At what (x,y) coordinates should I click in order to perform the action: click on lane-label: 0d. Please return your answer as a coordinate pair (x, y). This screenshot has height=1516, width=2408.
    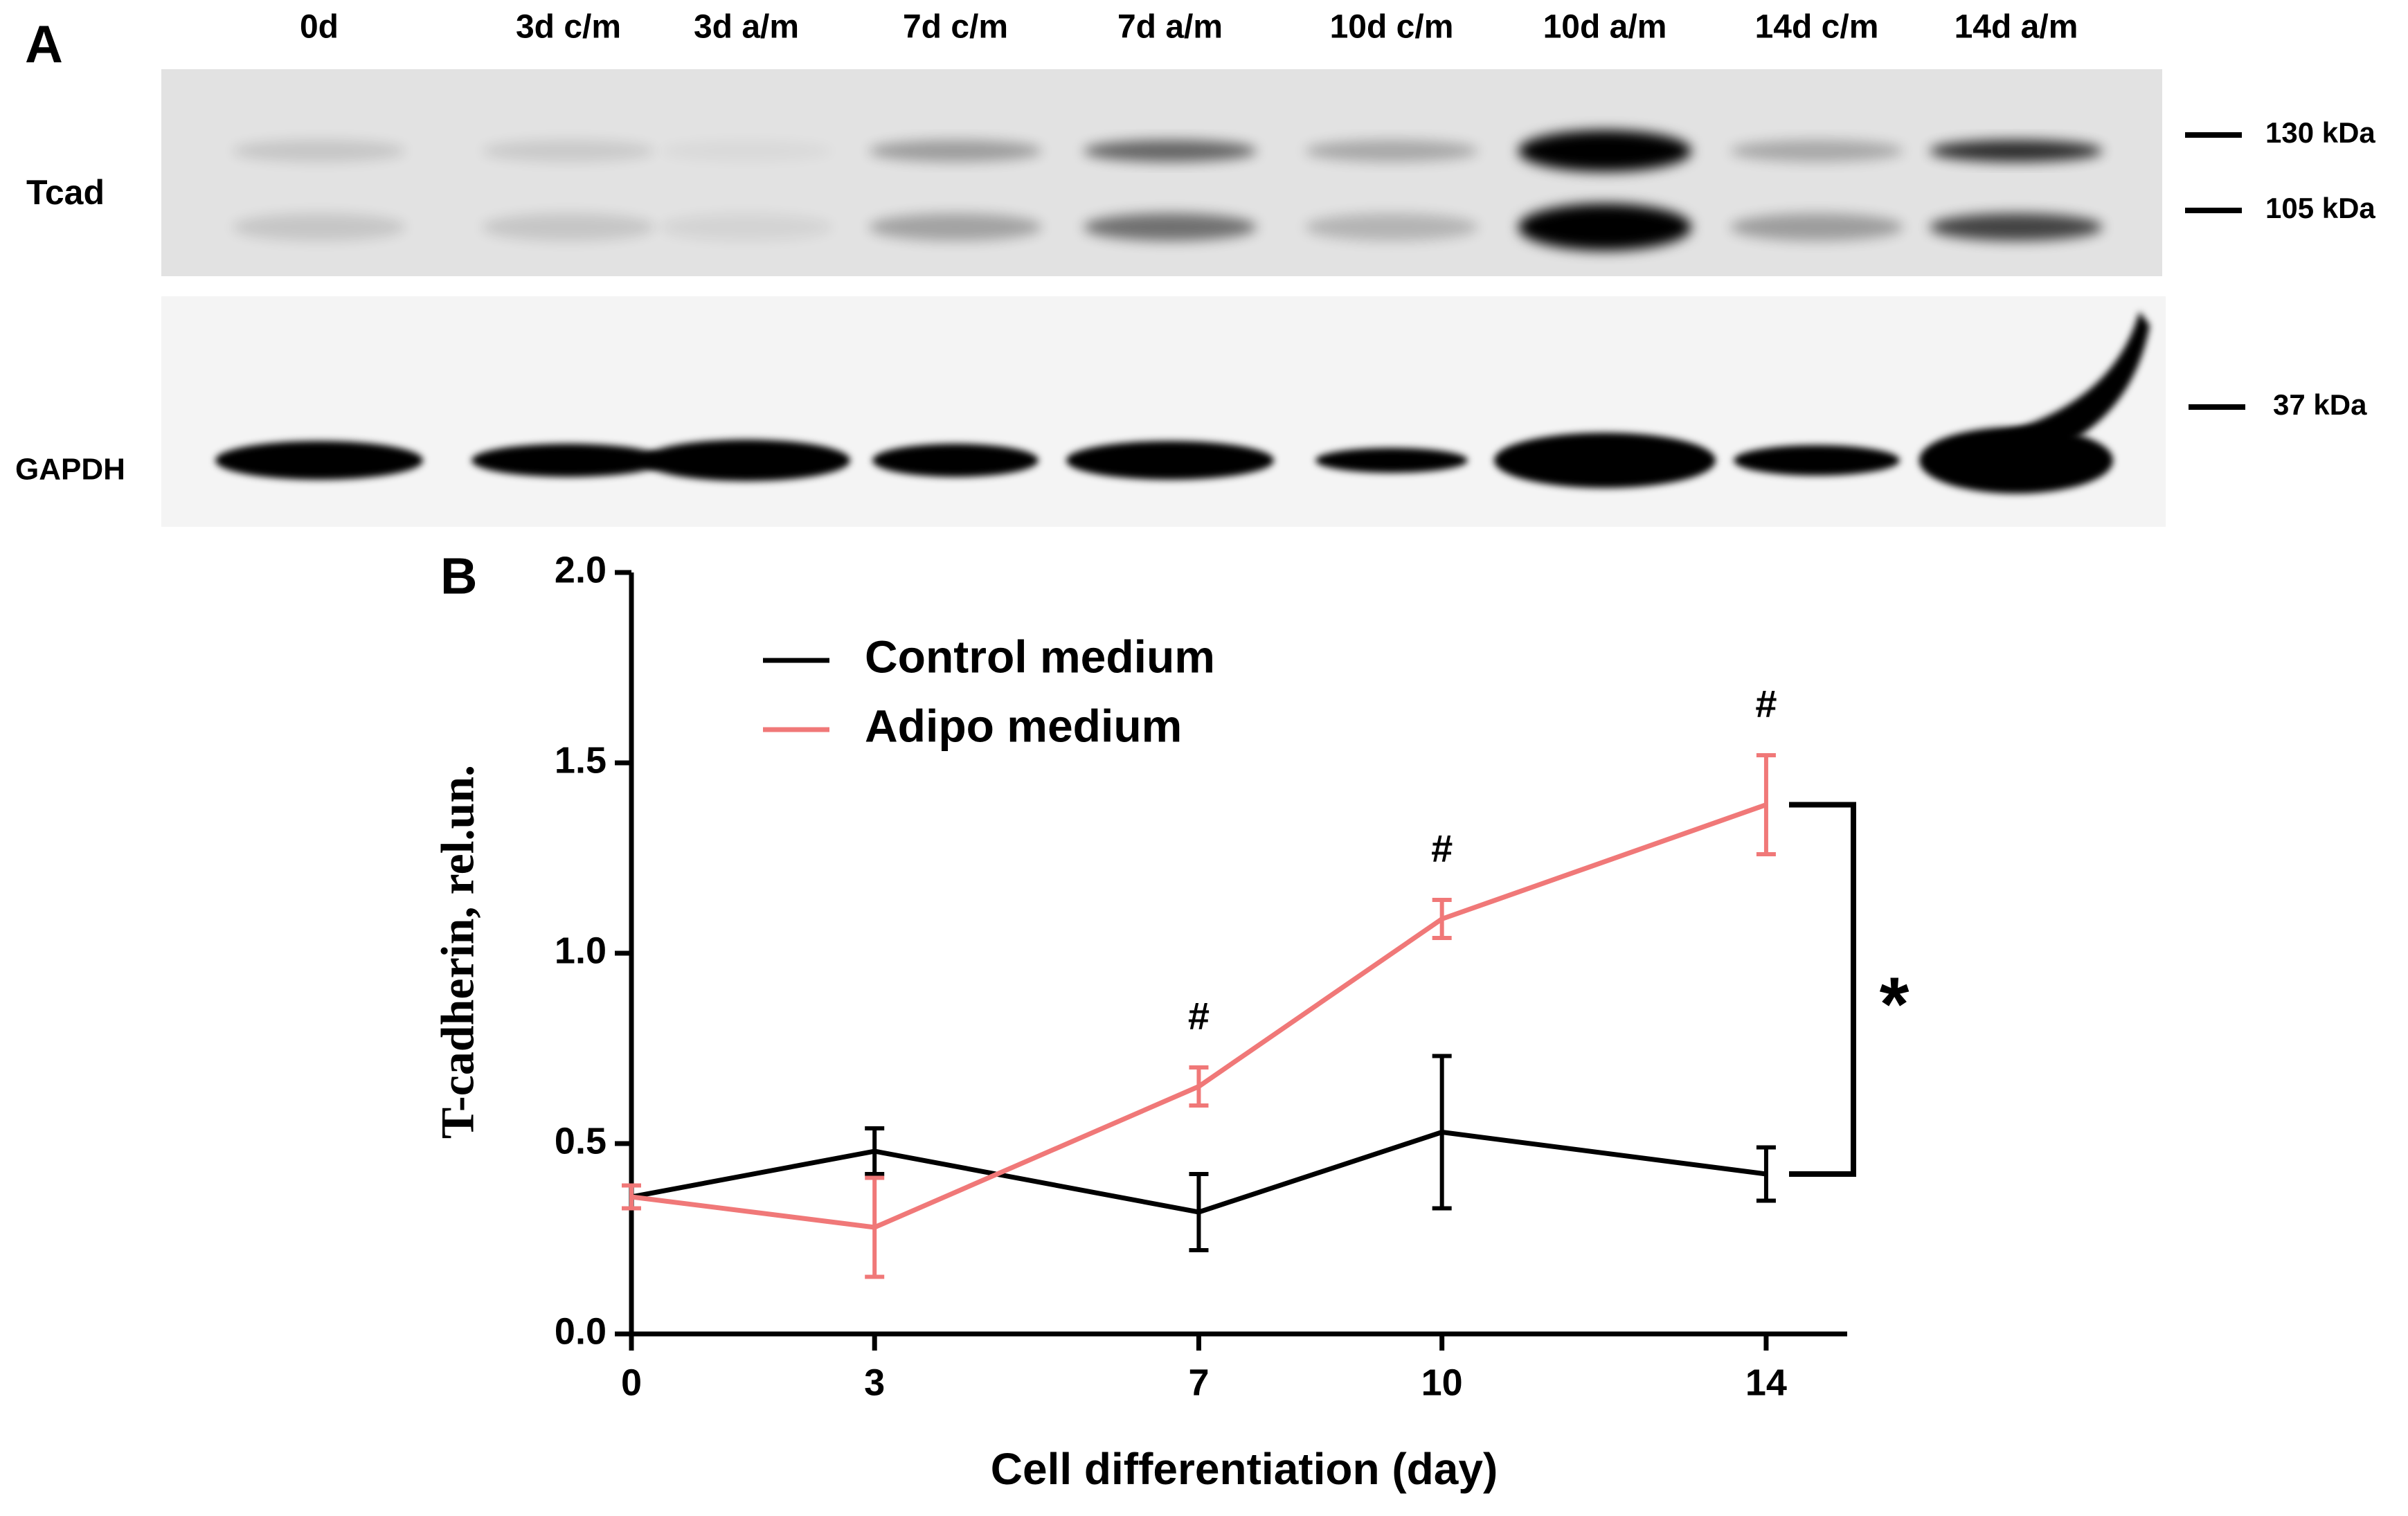
    Looking at the image, I should click on (319, 27).